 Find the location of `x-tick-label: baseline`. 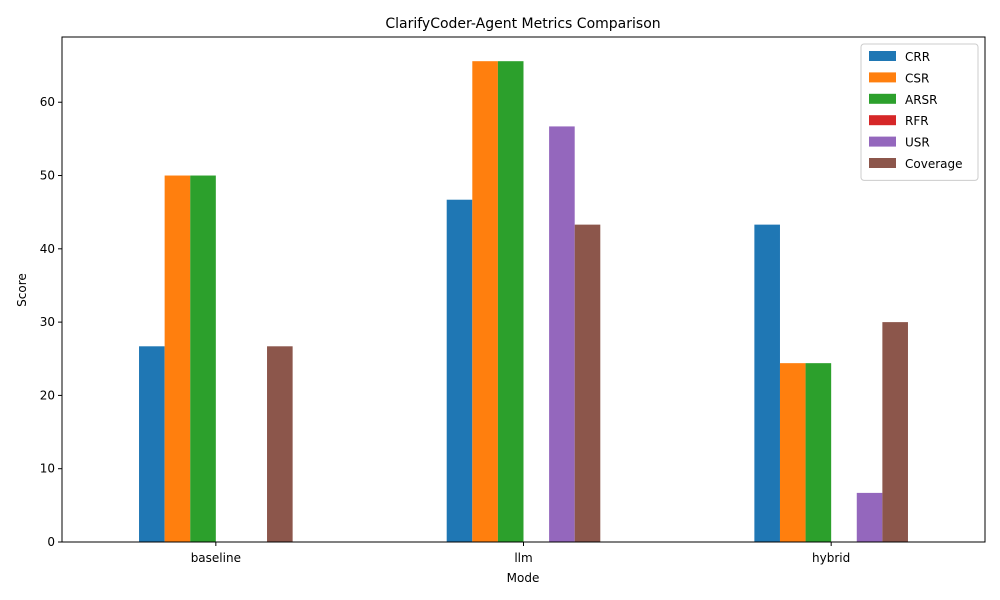

x-tick-label: baseline is located at coordinates (216, 558).